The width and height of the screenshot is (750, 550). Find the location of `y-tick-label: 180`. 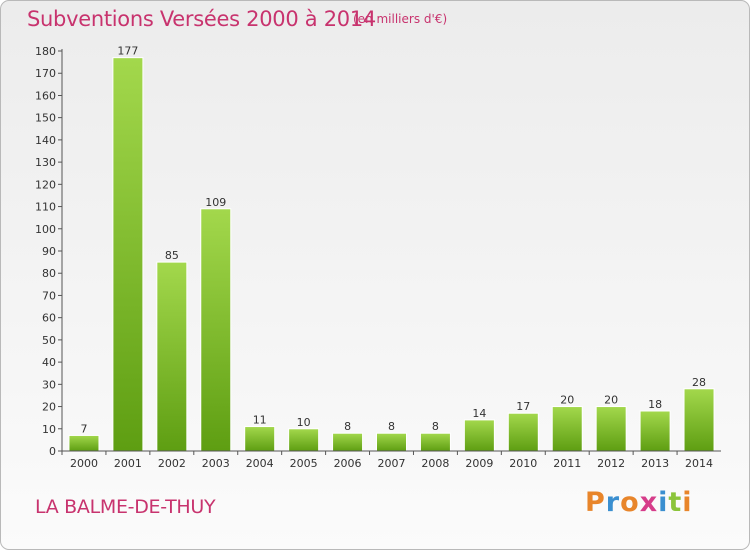

y-tick-label: 180 is located at coordinates (45, 51).